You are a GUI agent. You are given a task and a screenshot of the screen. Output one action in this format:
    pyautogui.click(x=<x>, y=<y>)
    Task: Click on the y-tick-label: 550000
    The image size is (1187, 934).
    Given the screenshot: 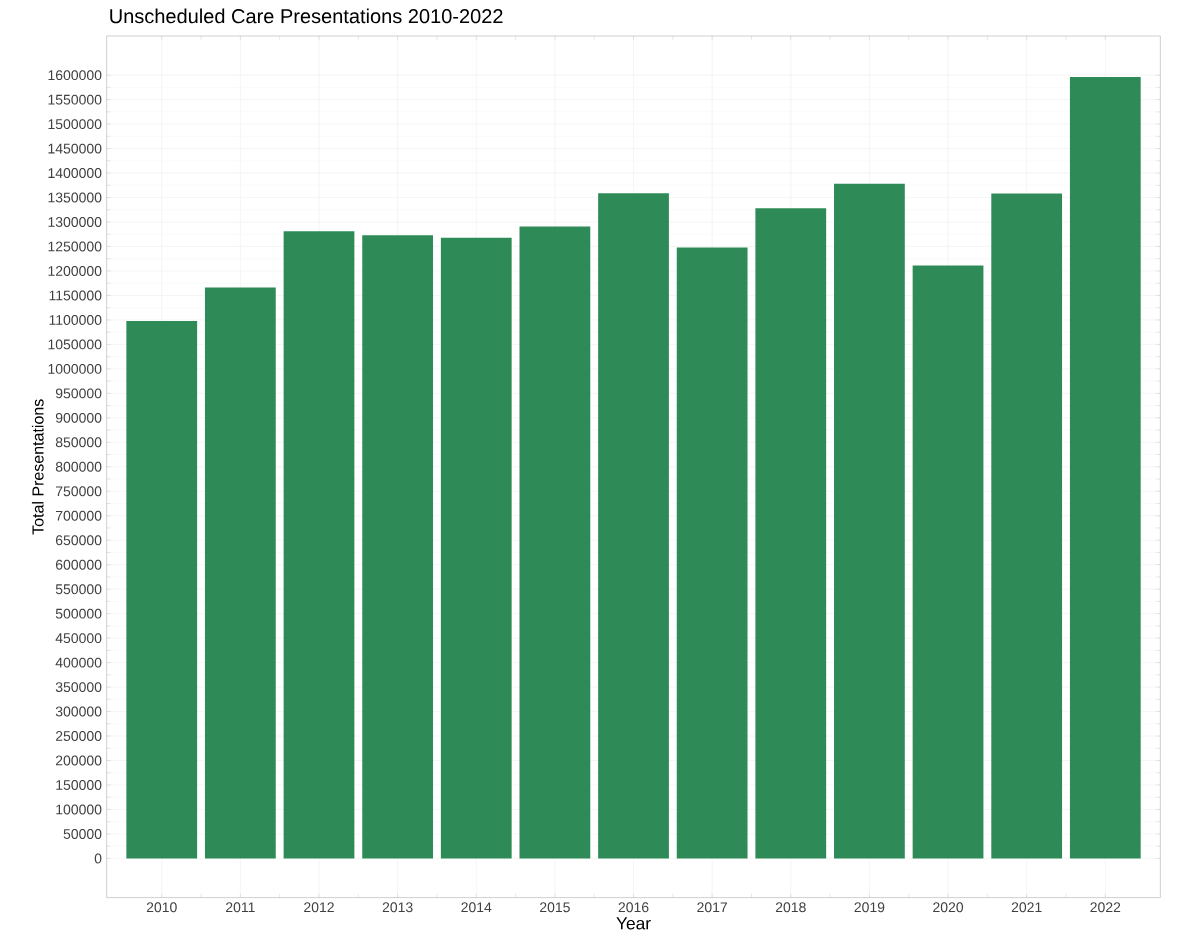 What is the action you would take?
    pyautogui.click(x=78, y=589)
    